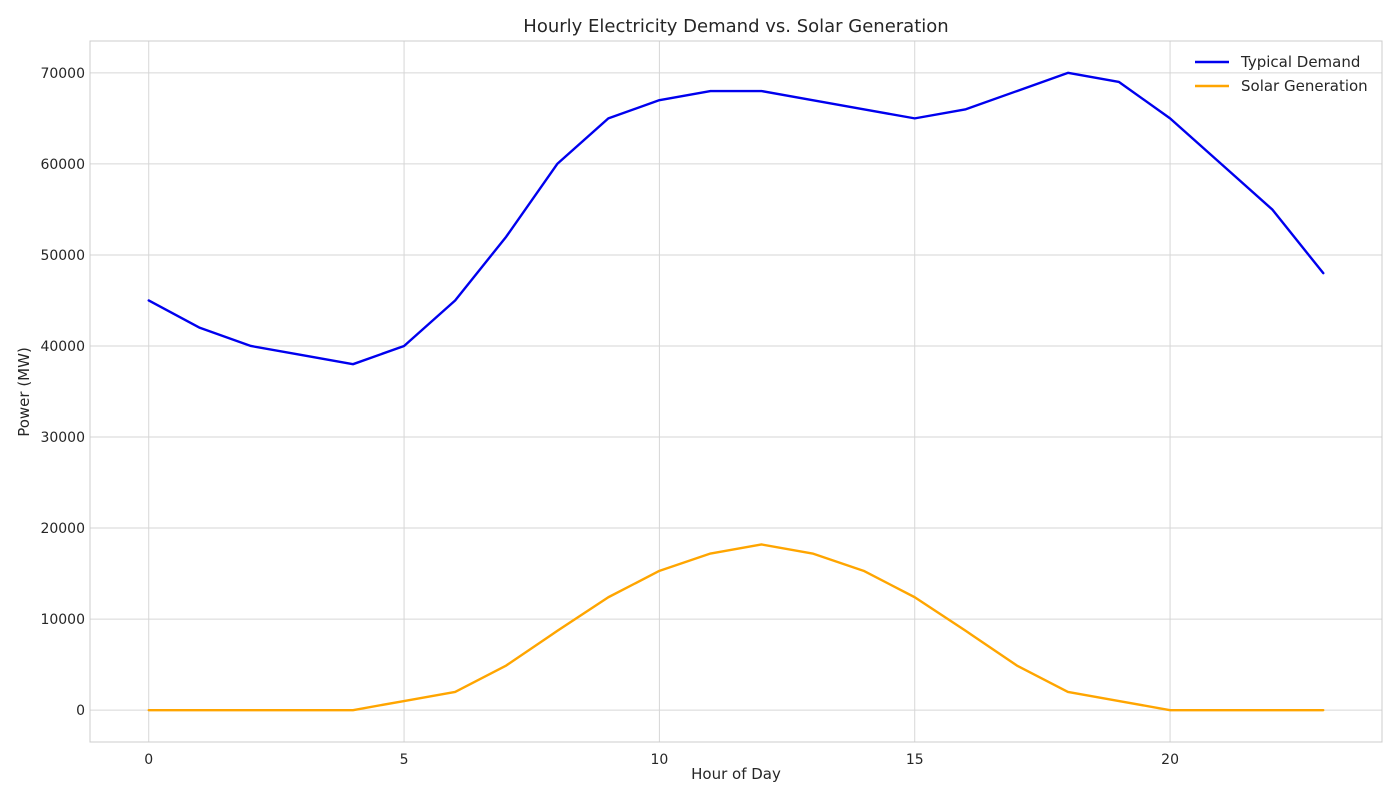  Describe the element at coordinates (62, 74) in the screenshot. I see `y-tick-label: 70000` at that location.